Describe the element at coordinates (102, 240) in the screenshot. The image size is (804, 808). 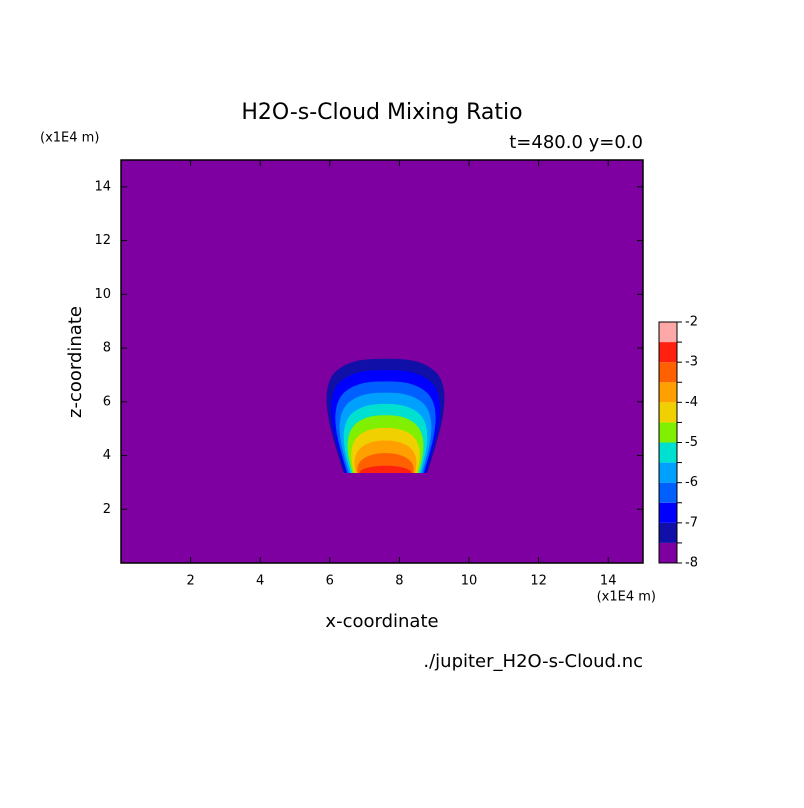
I see `y-tick-label: 12` at that location.